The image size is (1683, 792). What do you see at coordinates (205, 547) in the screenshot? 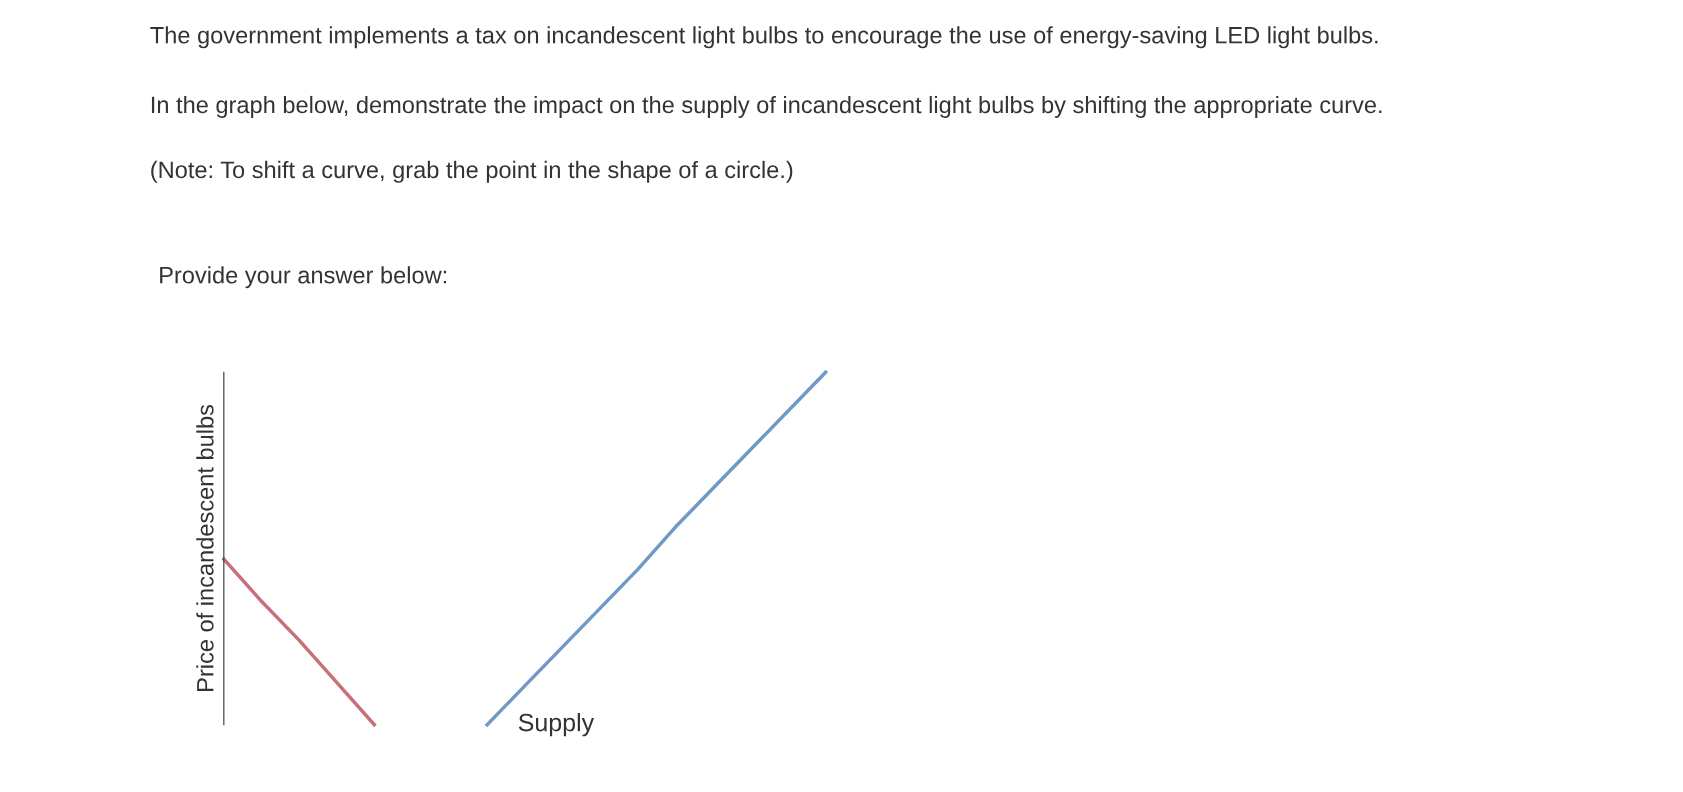
I see `y-axis-title: Price of incandescent bulbs` at bounding box center [205, 547].